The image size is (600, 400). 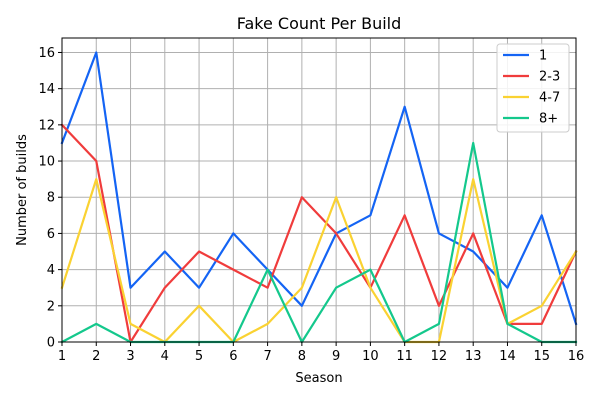 I want to click on x-tick-label-14: 15, so click(x=541, y=356).